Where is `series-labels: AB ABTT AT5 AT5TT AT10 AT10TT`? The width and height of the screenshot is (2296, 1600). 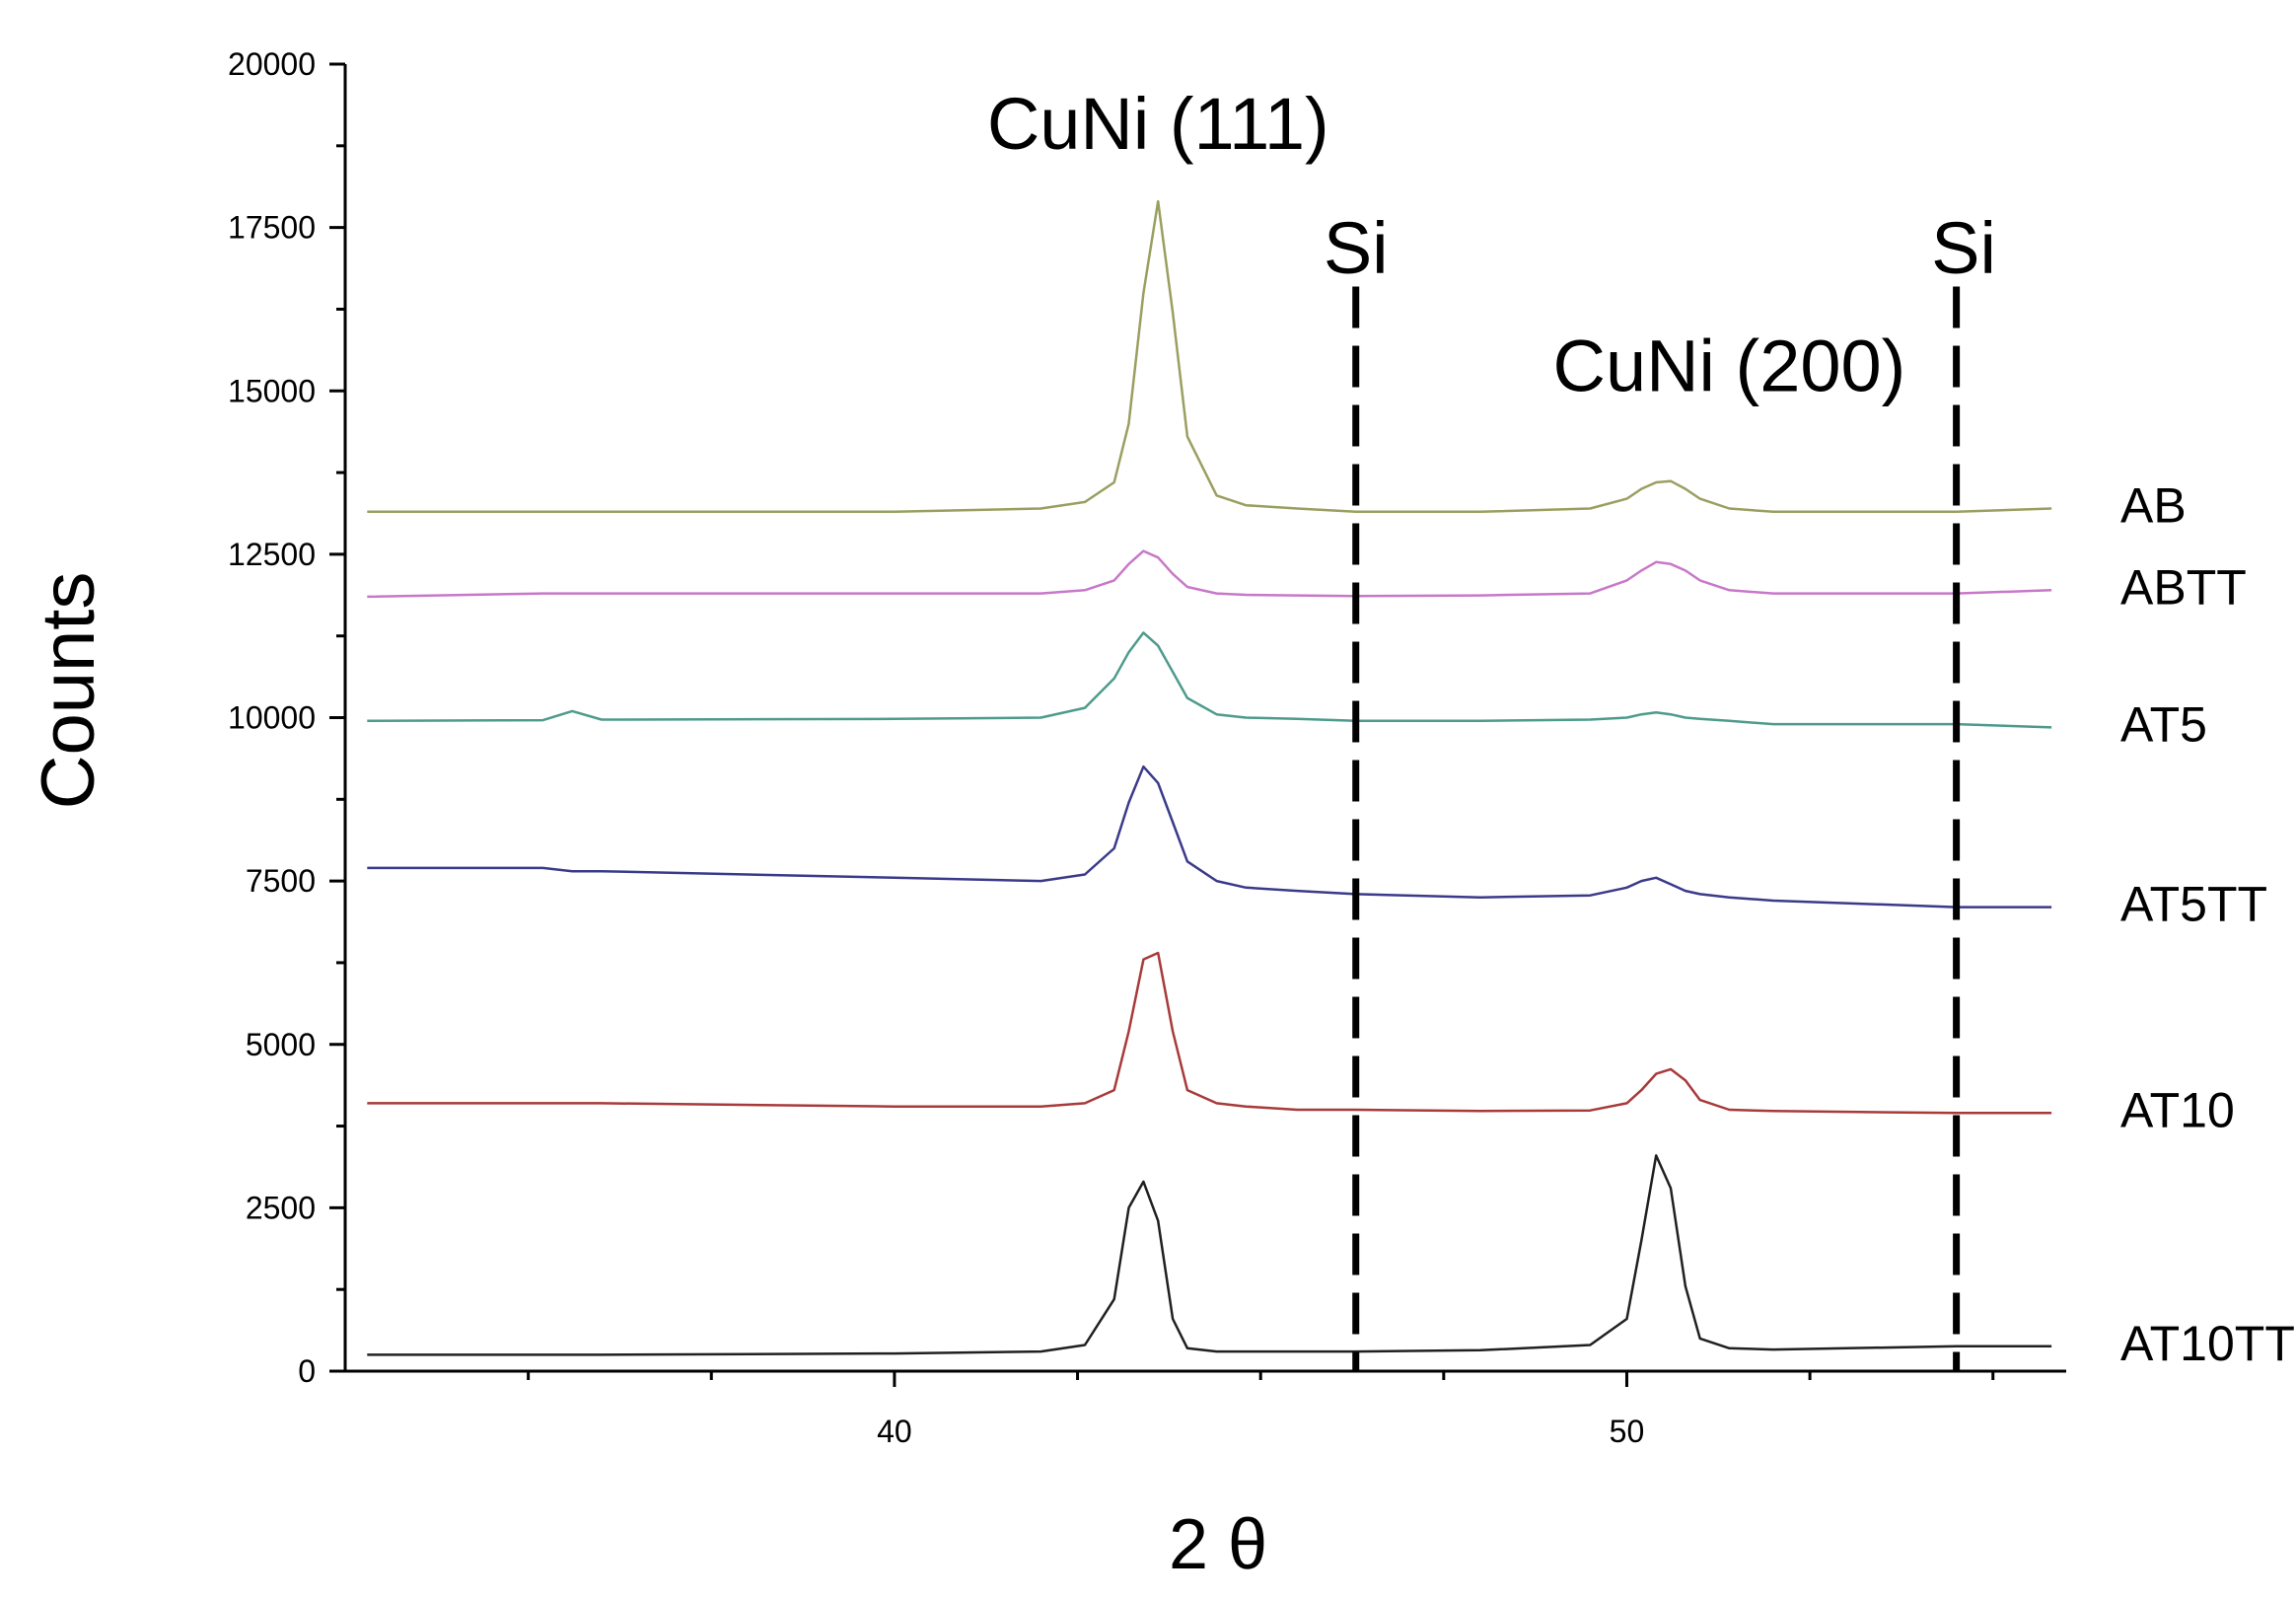 series-labels: AB ABTT AT5 AT5TT AT10 AT10TT is located at coordinates (2208, 924).